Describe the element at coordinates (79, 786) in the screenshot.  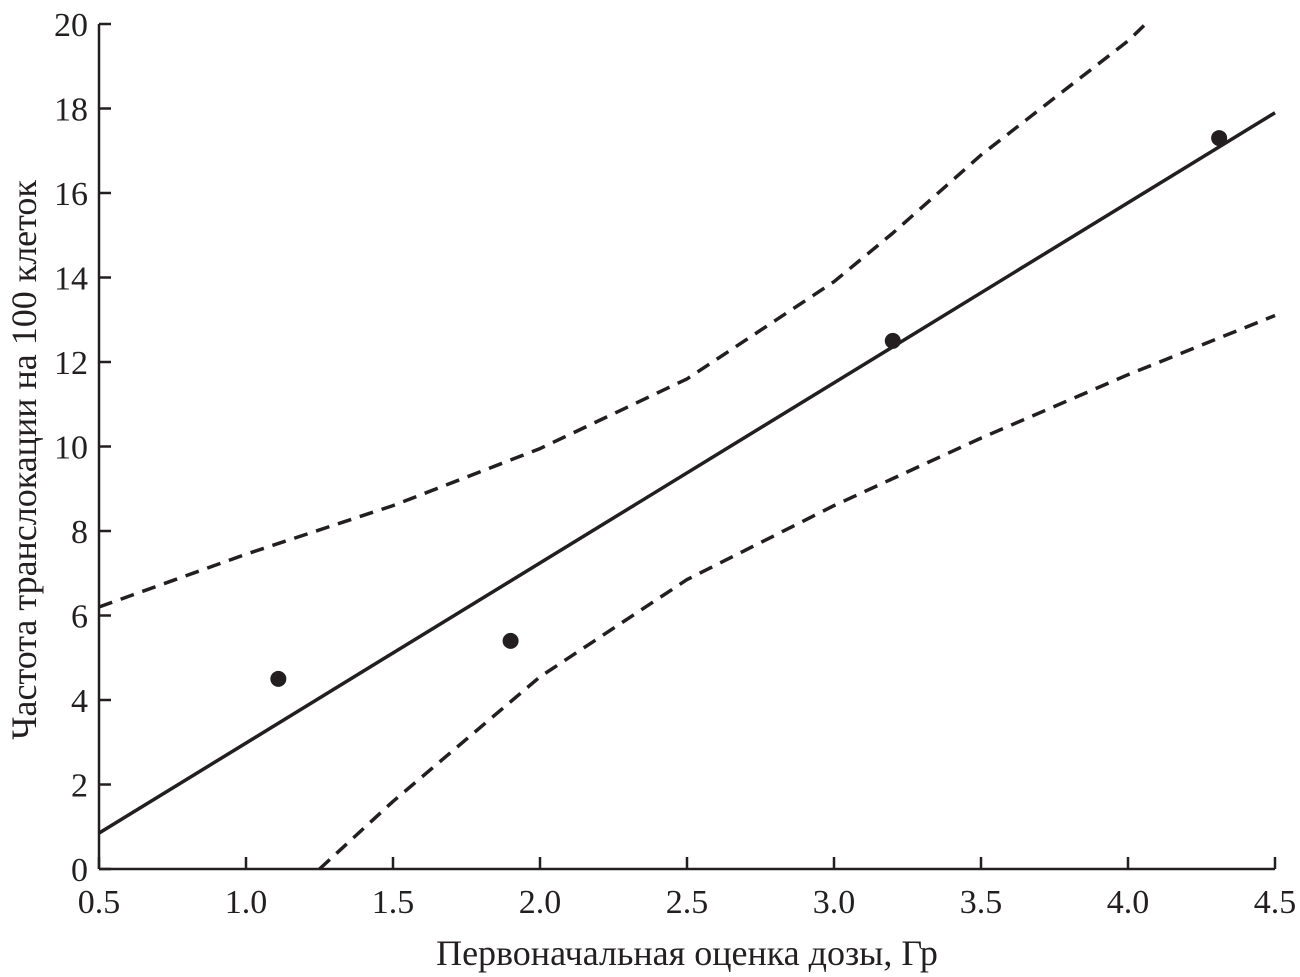
I see `y-tick-label: 2` at that location.